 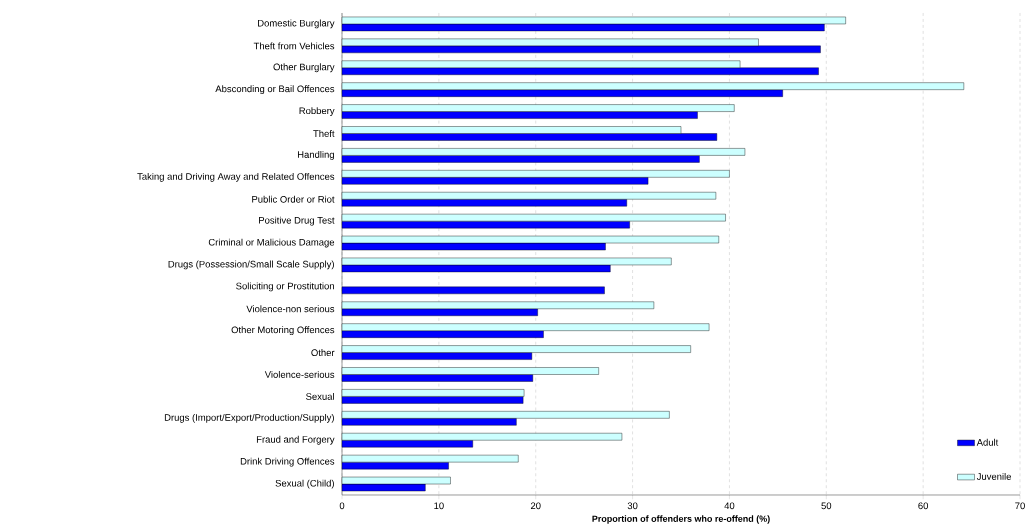 I want to click on x-tick-label: 60, so click(x=923, y=506).